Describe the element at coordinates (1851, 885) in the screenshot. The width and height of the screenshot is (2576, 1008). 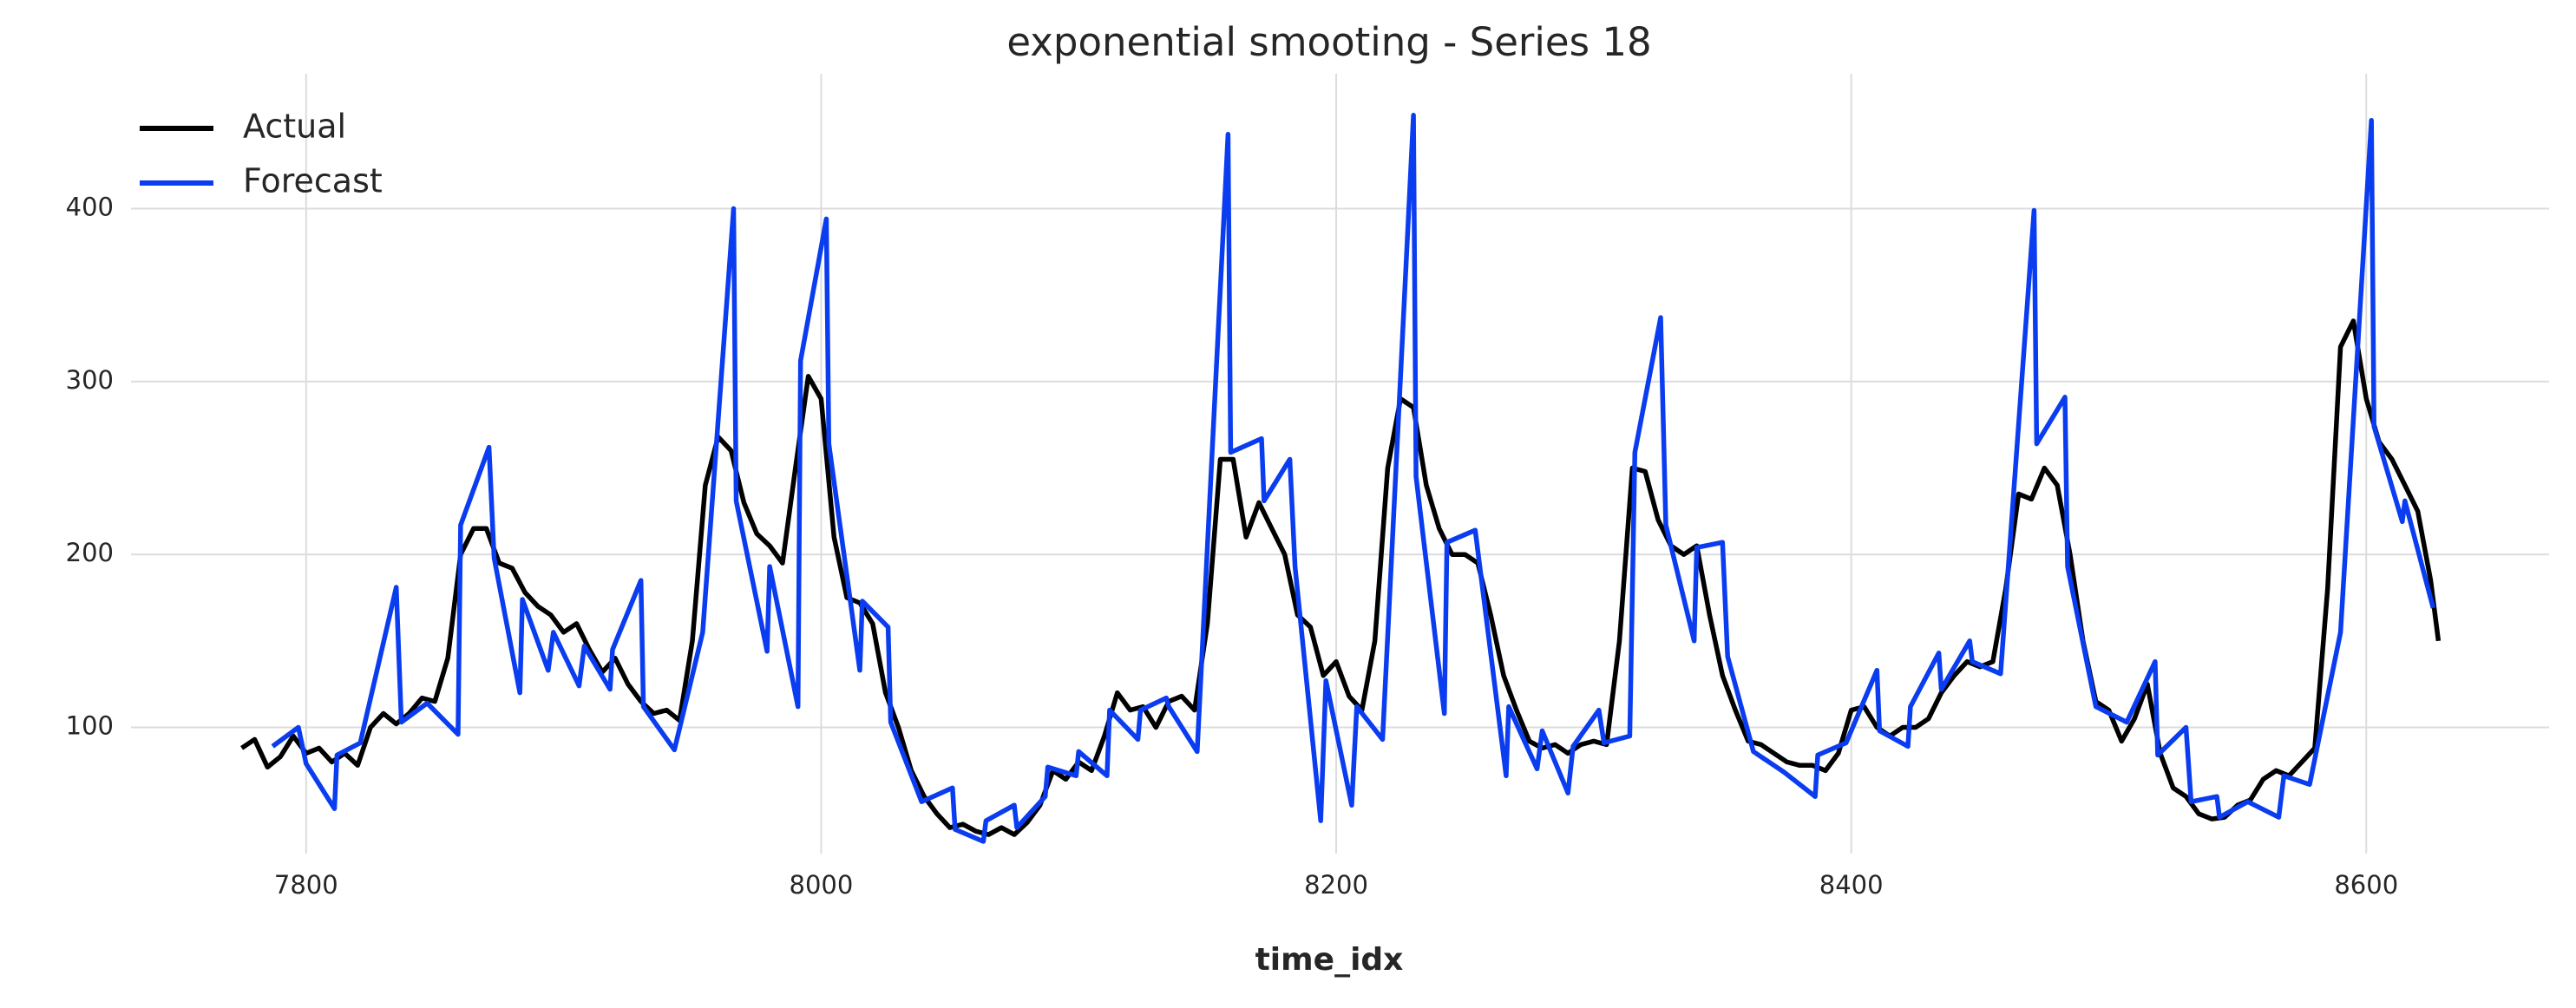
I see `x-tick-label: 8400` at that location.